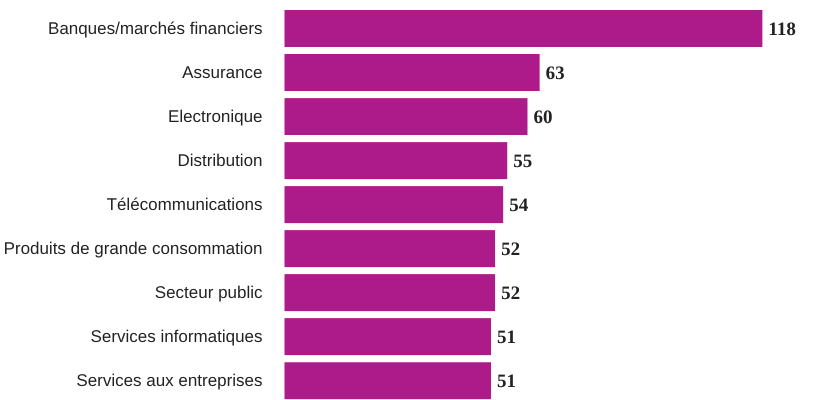 The height and width of the screenshot is (400, 824). I want to click on y-tick-label: Electronique, so click(215, 116).